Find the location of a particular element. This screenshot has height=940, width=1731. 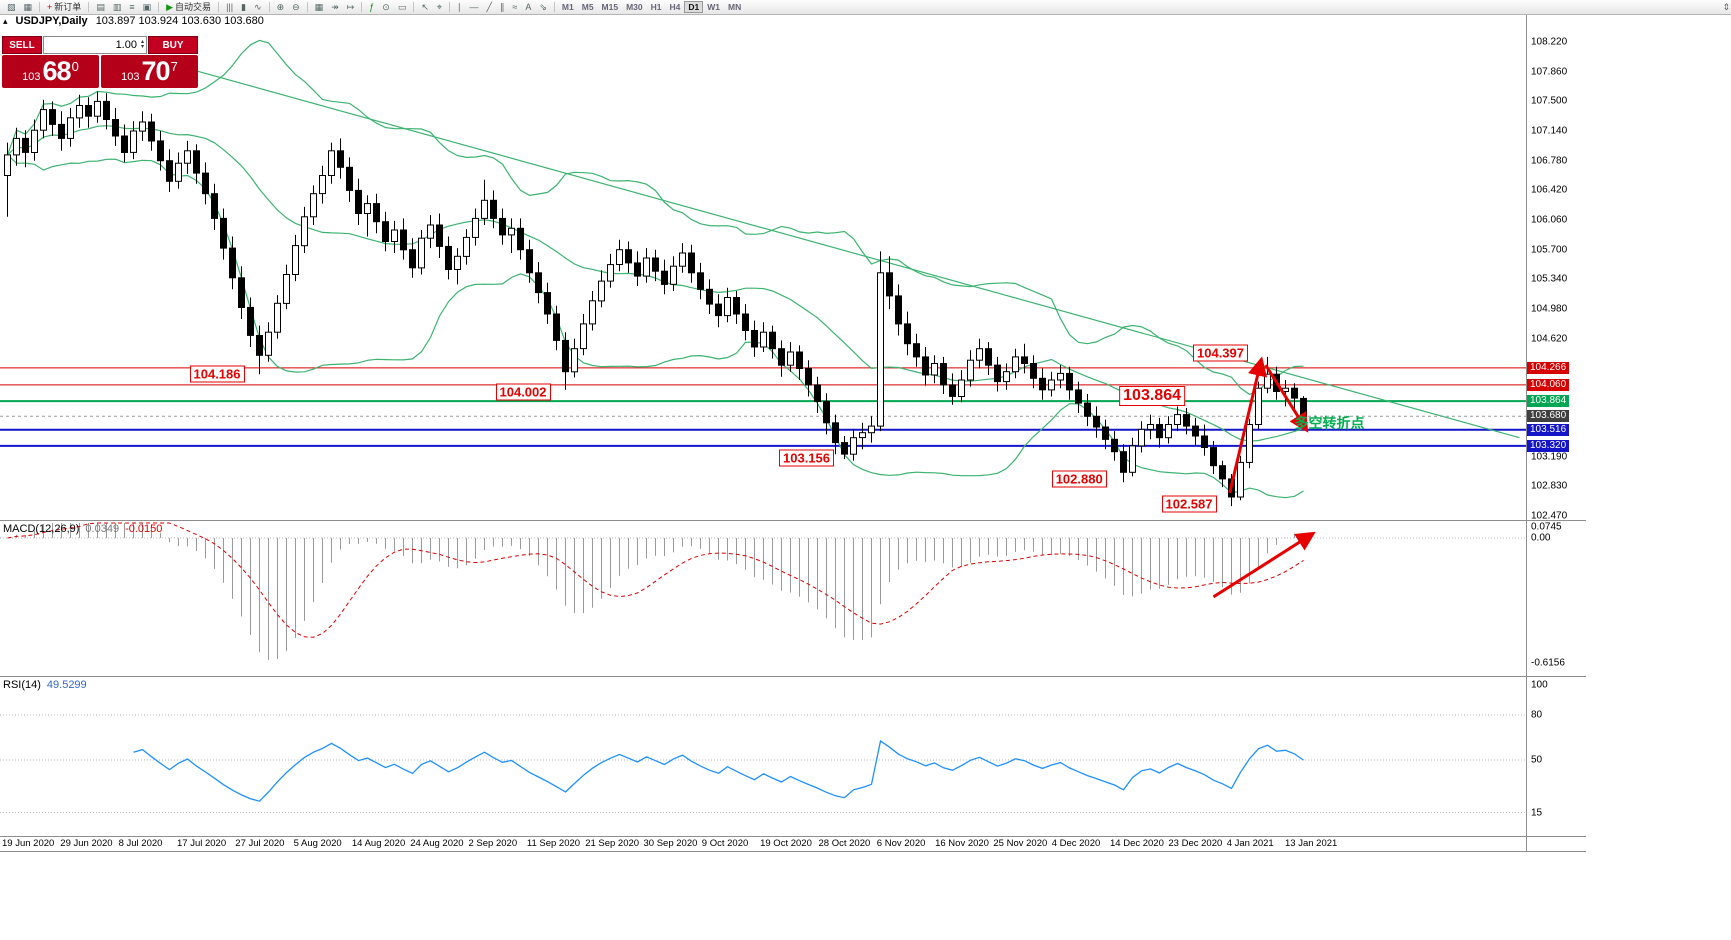

new-order-button: + 新订单 is located at coordinates (64, 7).